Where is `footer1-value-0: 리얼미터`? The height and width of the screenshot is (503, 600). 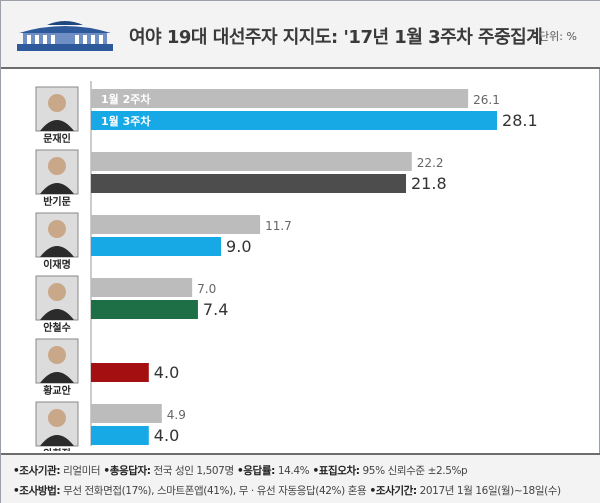
footer1-value-0: 리얼미터 is located at coordinates (80, 471).